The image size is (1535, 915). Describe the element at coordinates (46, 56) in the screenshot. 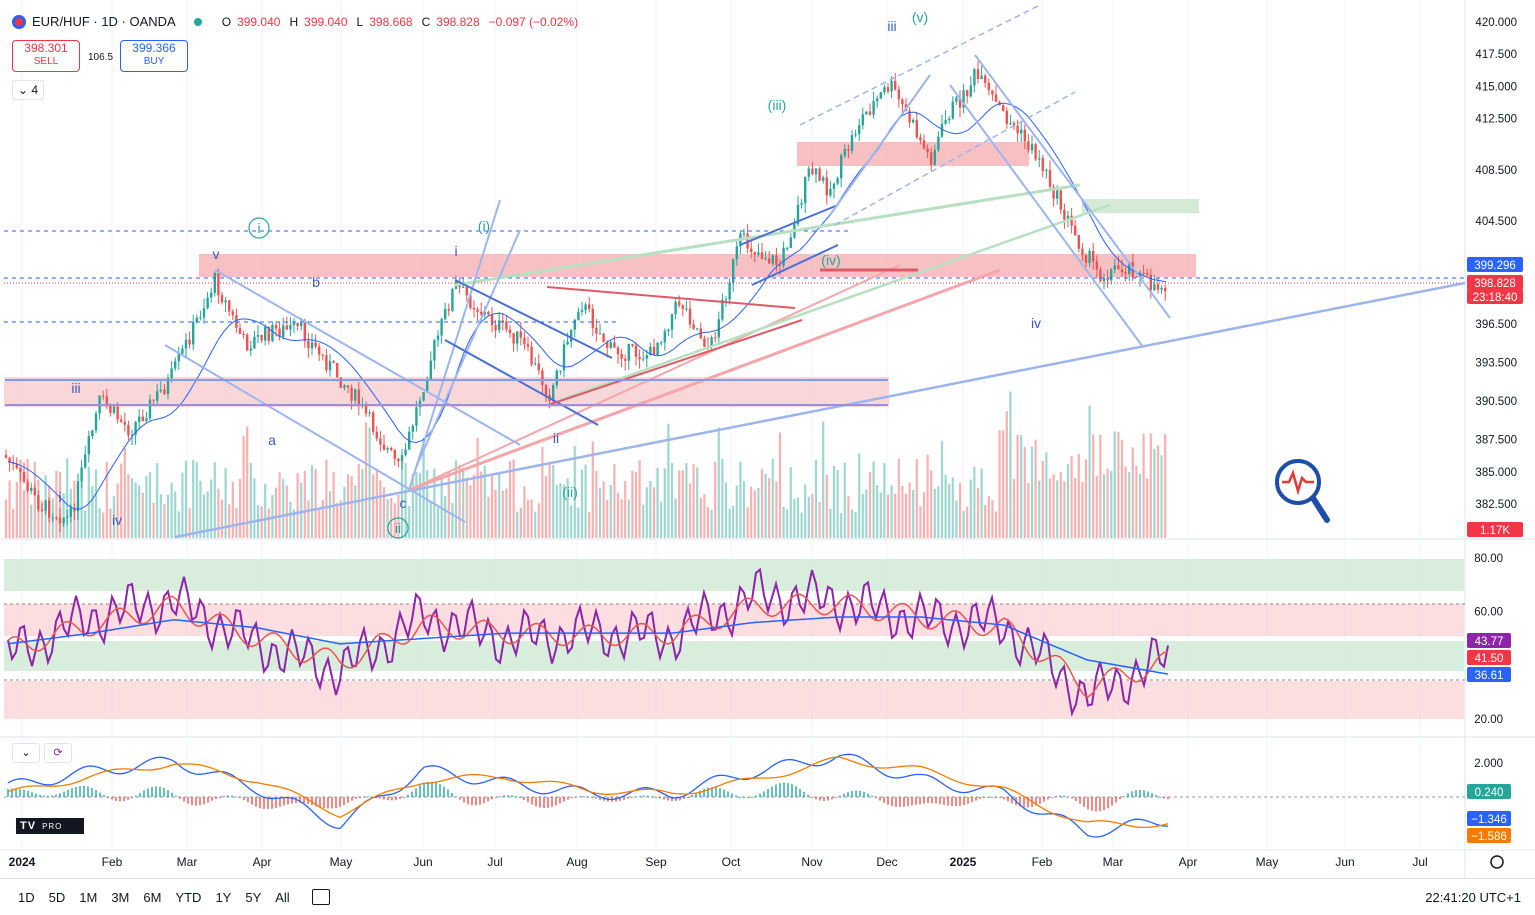

I see `sell-button: 398.301 SELL` at that location.